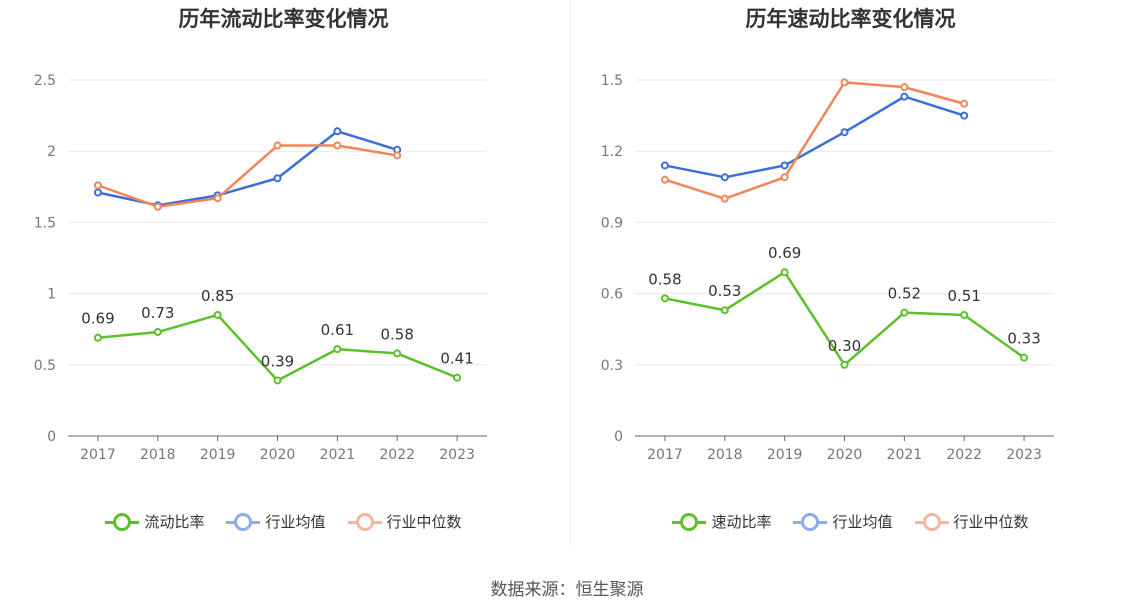  I want to click on y-tick-label: 1.2, so click(612, 152).